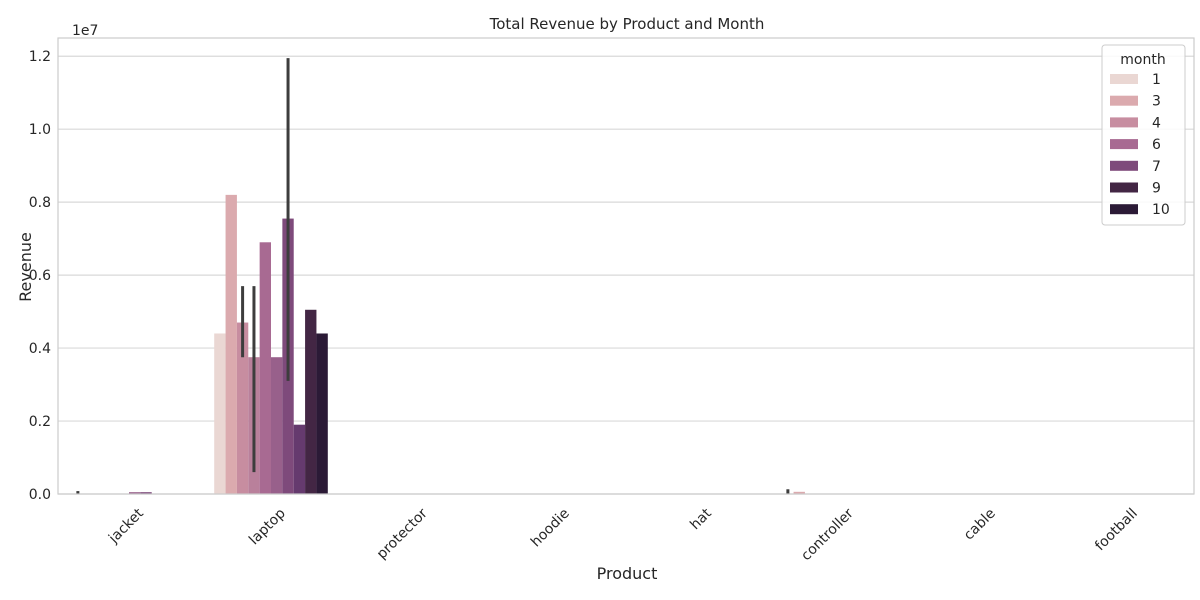 This screenshot has width=1200, height=600. Describe the element at coordinates (40, 130) in the screenshot. I see `y-tick-label: 1.0` at that location.